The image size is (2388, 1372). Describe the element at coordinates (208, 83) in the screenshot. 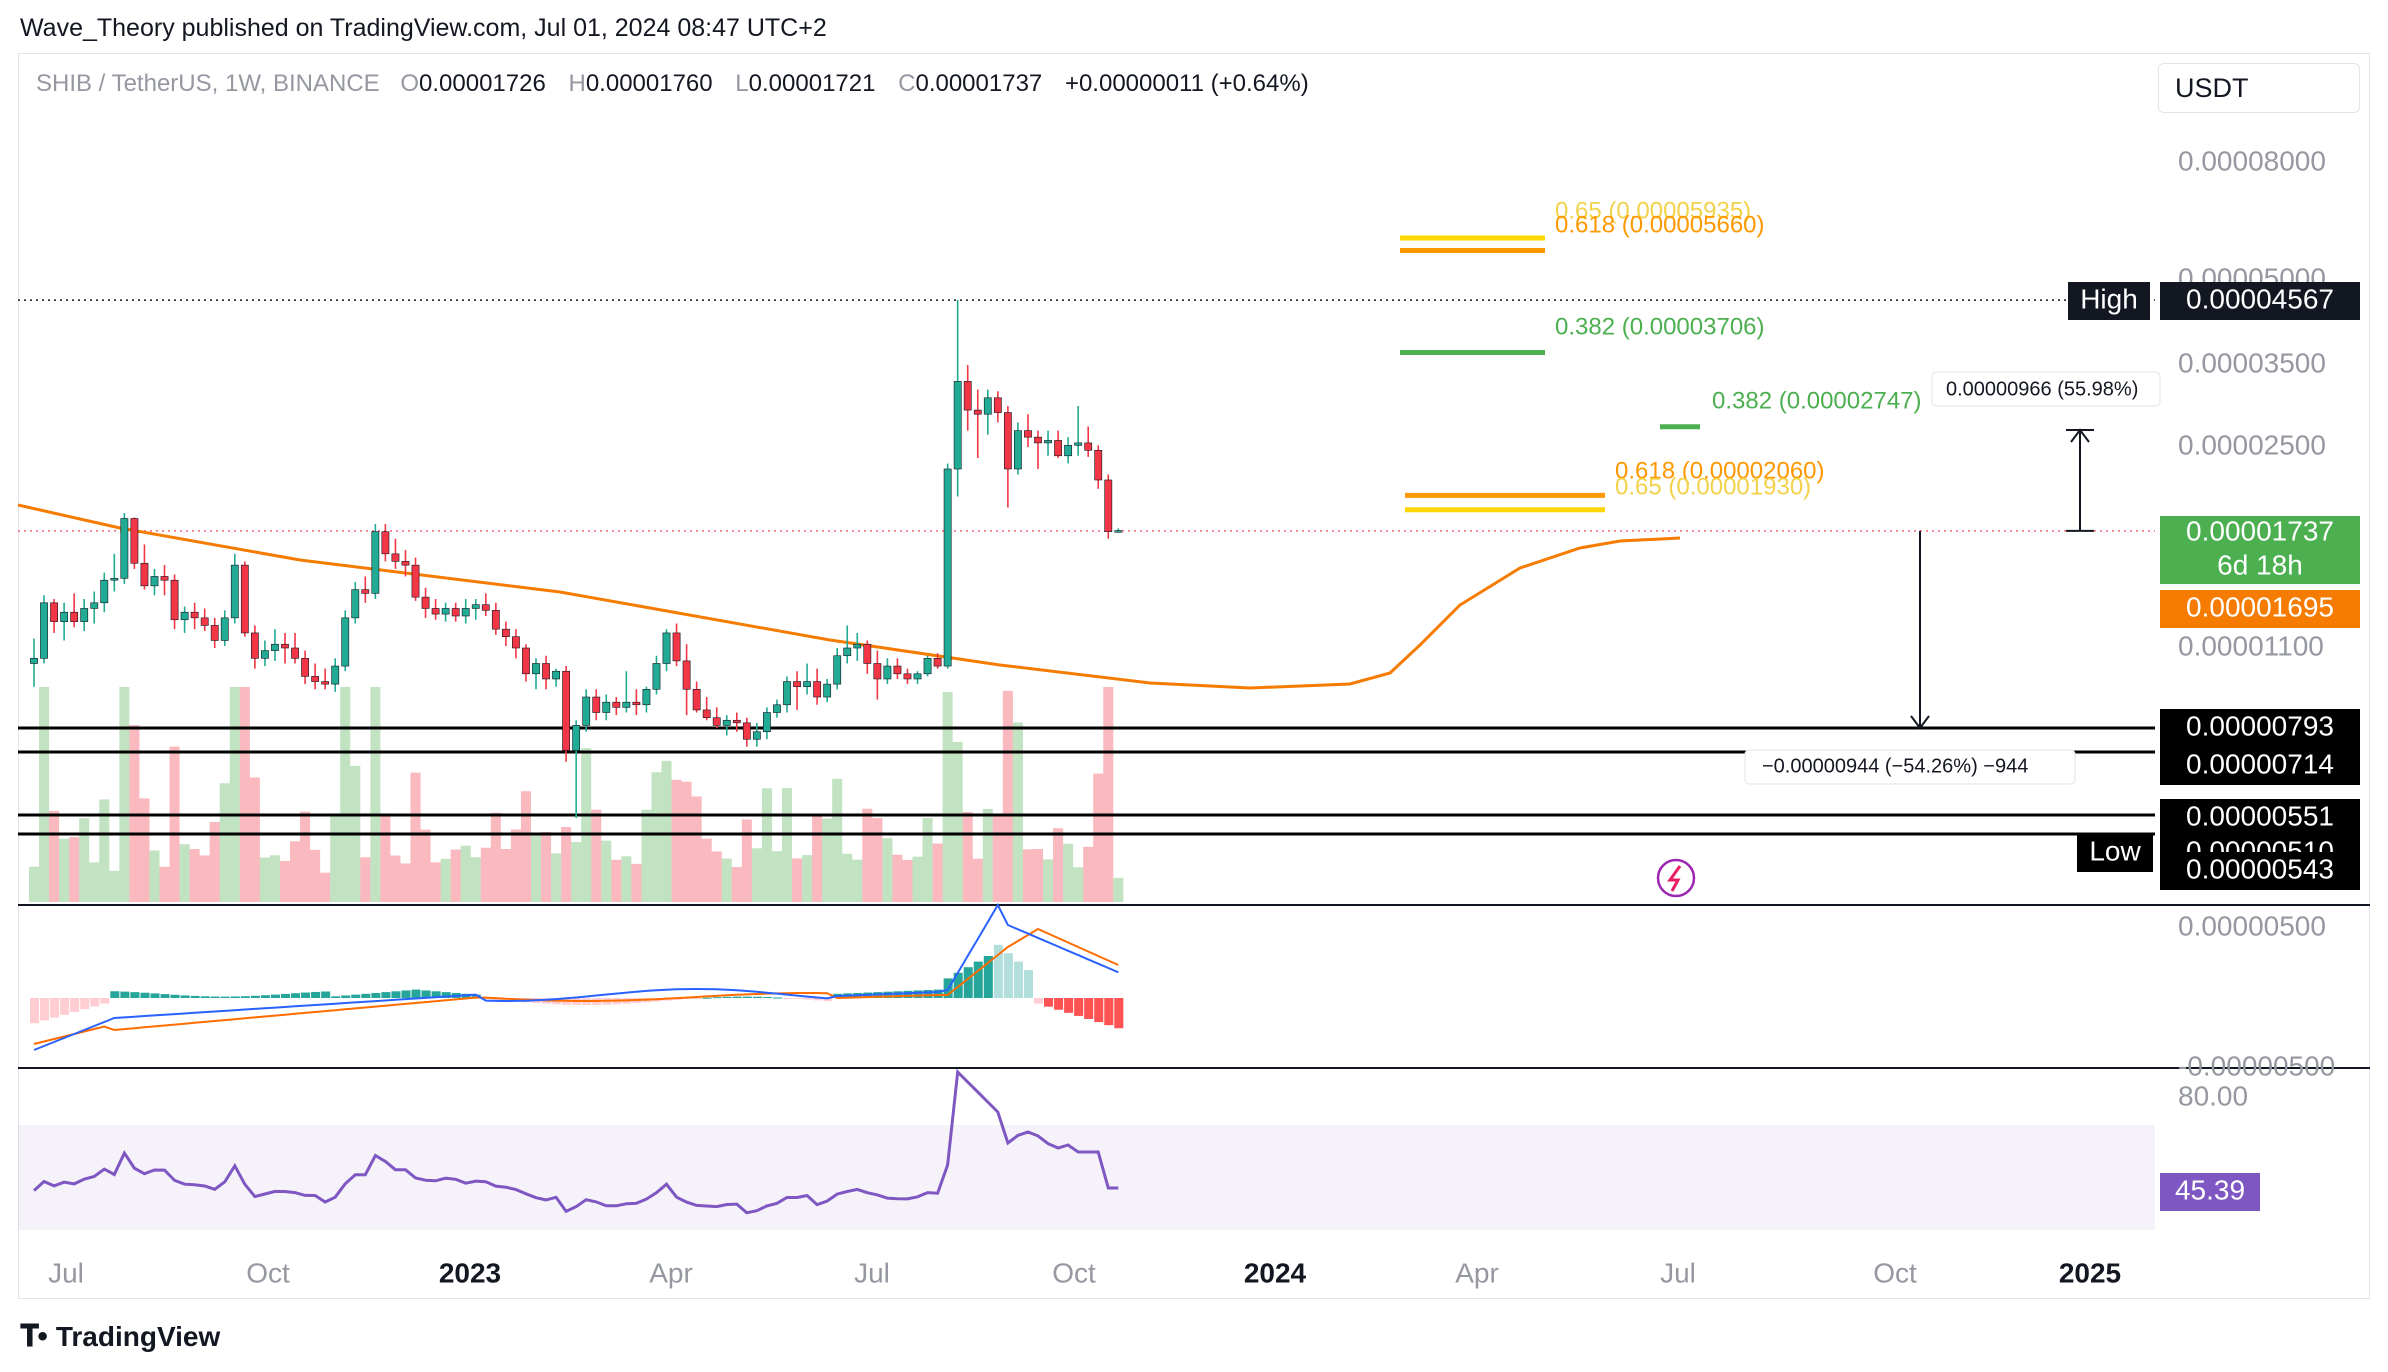

I see `symbol-label: SHIB / TetherUS, 1W, BINANCE` at that location.